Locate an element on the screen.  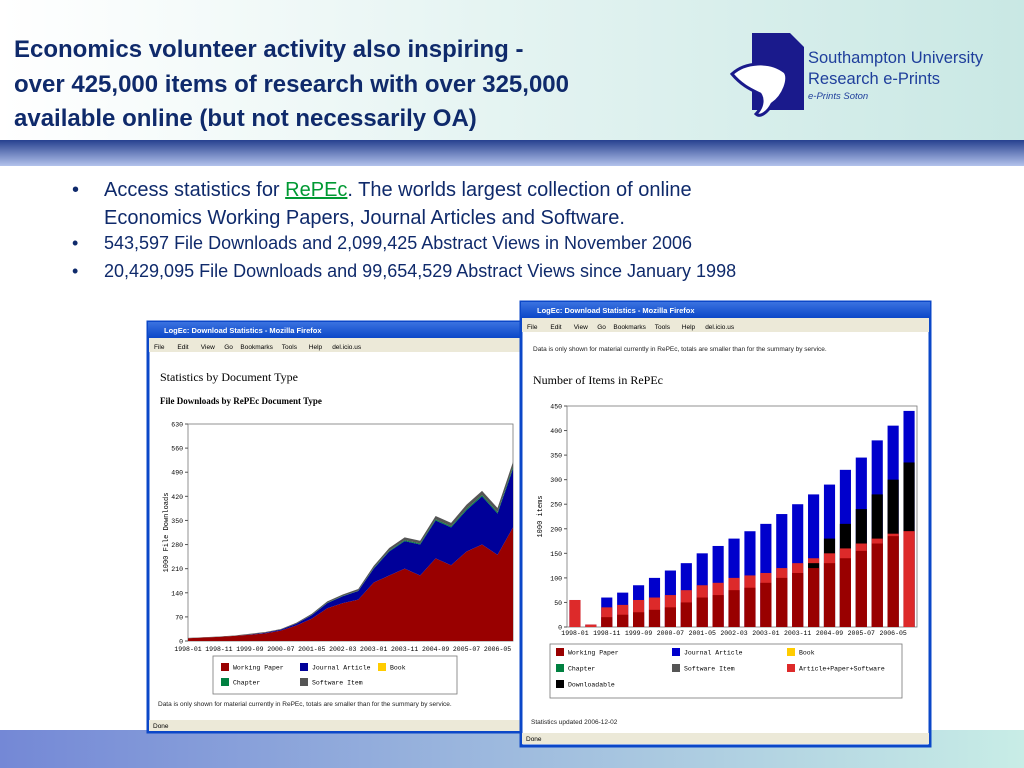
legend-label: Downloadable is located at coordinates (591, 685).